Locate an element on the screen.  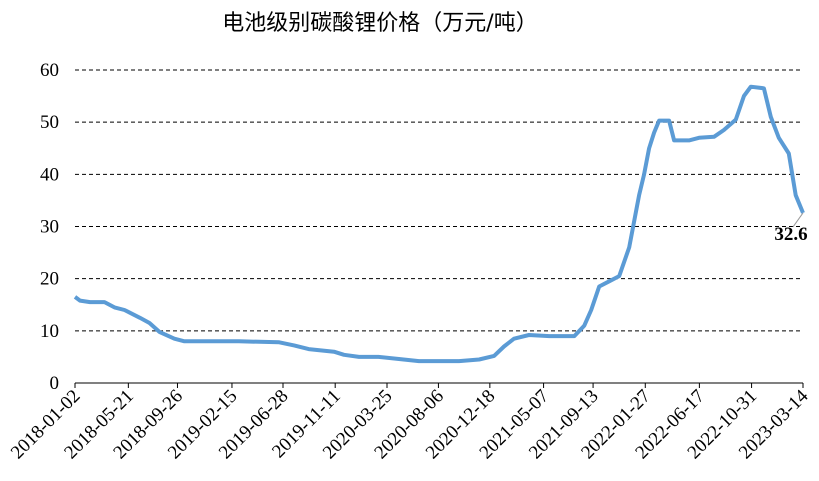
chart-title: 电池级别碳酸锂价格（万元/吨） is located at coordinates (379, 23).